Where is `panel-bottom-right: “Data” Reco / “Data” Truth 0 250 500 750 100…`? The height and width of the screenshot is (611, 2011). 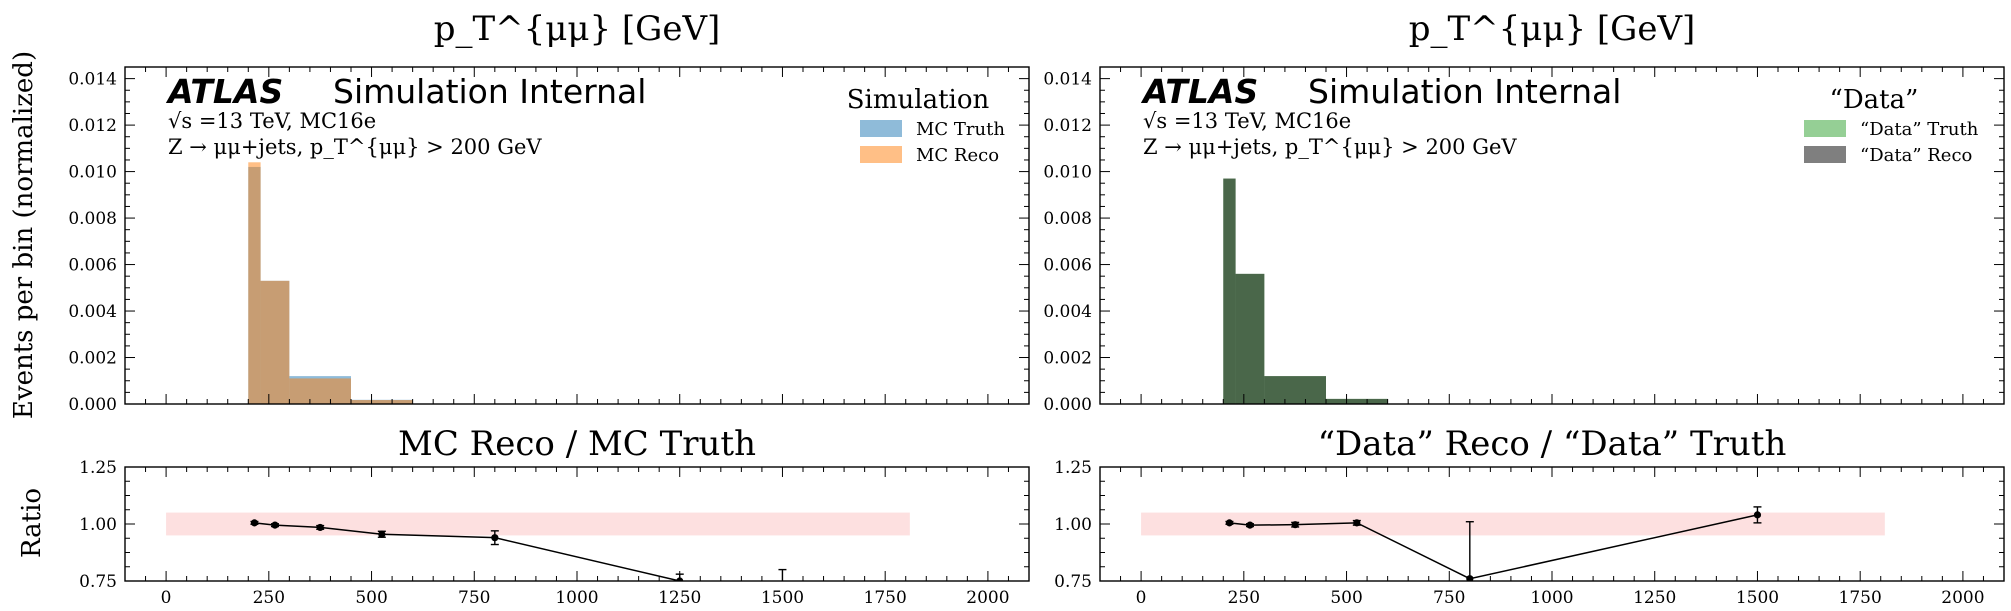 panel-bottom-right: “Data” Reco / “Data” Truth 0 250 500 750 100… is located at coordinates (1529, 516).